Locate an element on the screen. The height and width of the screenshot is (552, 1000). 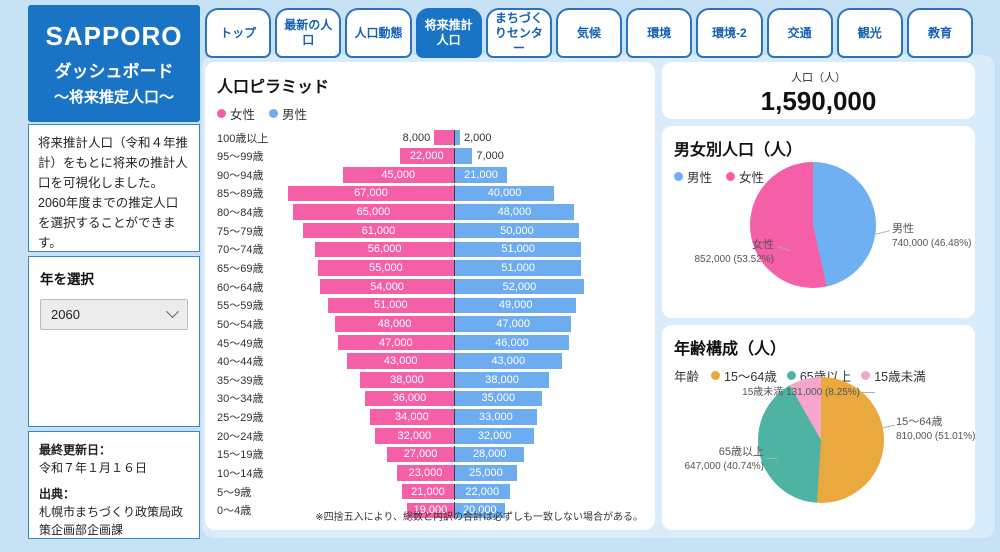
working-age-leader-line is located at coordinates (888, 426).